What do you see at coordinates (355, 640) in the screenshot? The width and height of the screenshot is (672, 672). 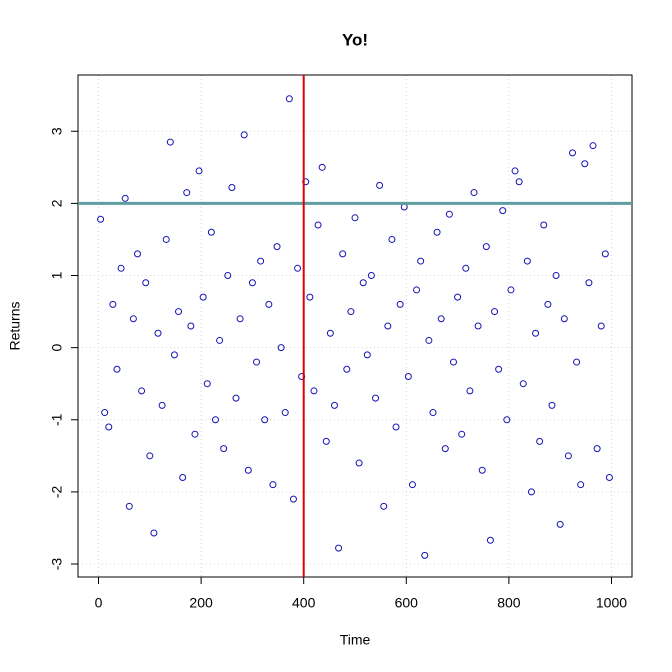 I see `x-axis-label: Time` at bounding box center [355, 640].